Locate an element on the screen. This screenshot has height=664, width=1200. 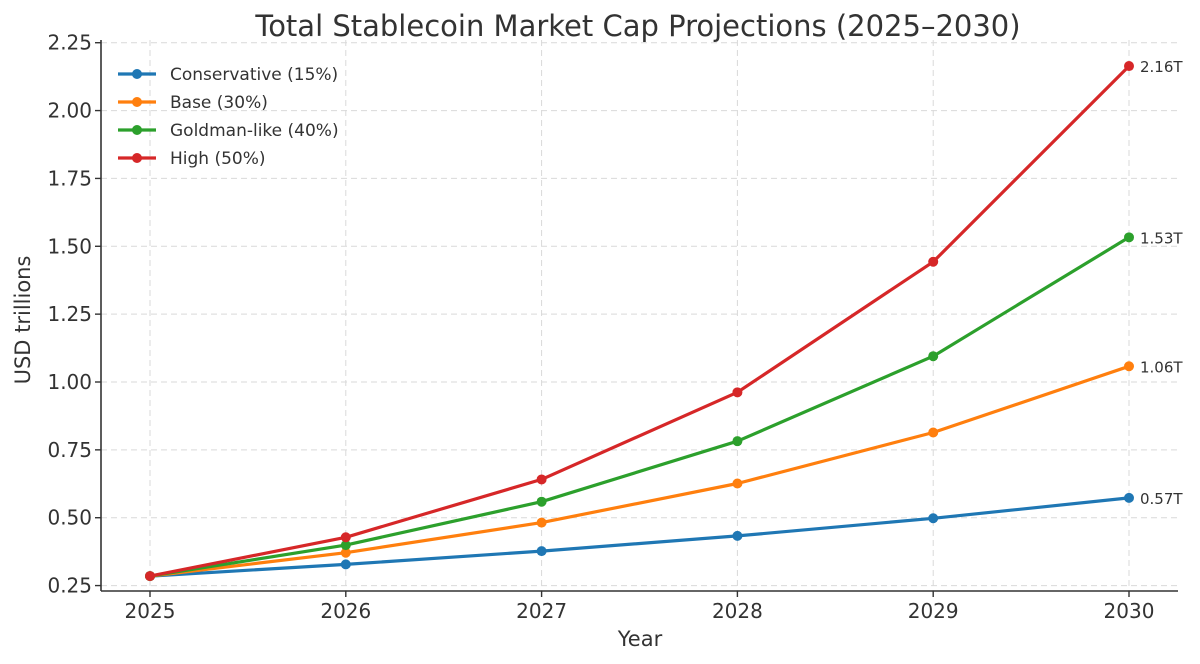
end-label-base: 1.06T is located at coordinates (1161, 367).